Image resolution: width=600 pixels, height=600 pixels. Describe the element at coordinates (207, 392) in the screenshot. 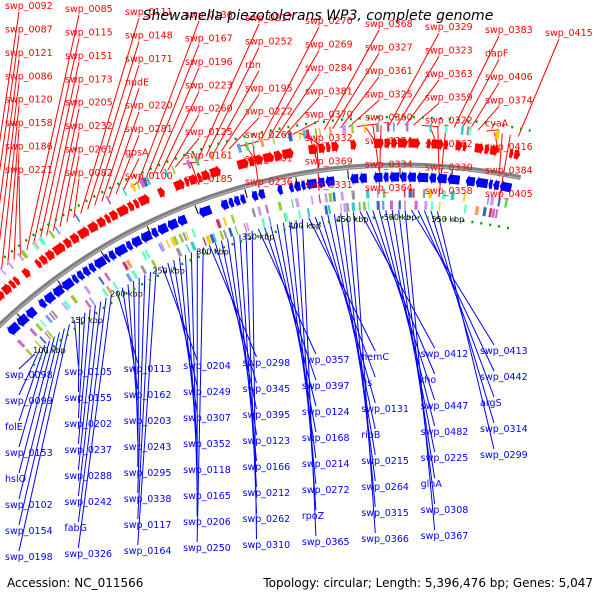

I see `reverse-gene-label: swp_0249` at that location.